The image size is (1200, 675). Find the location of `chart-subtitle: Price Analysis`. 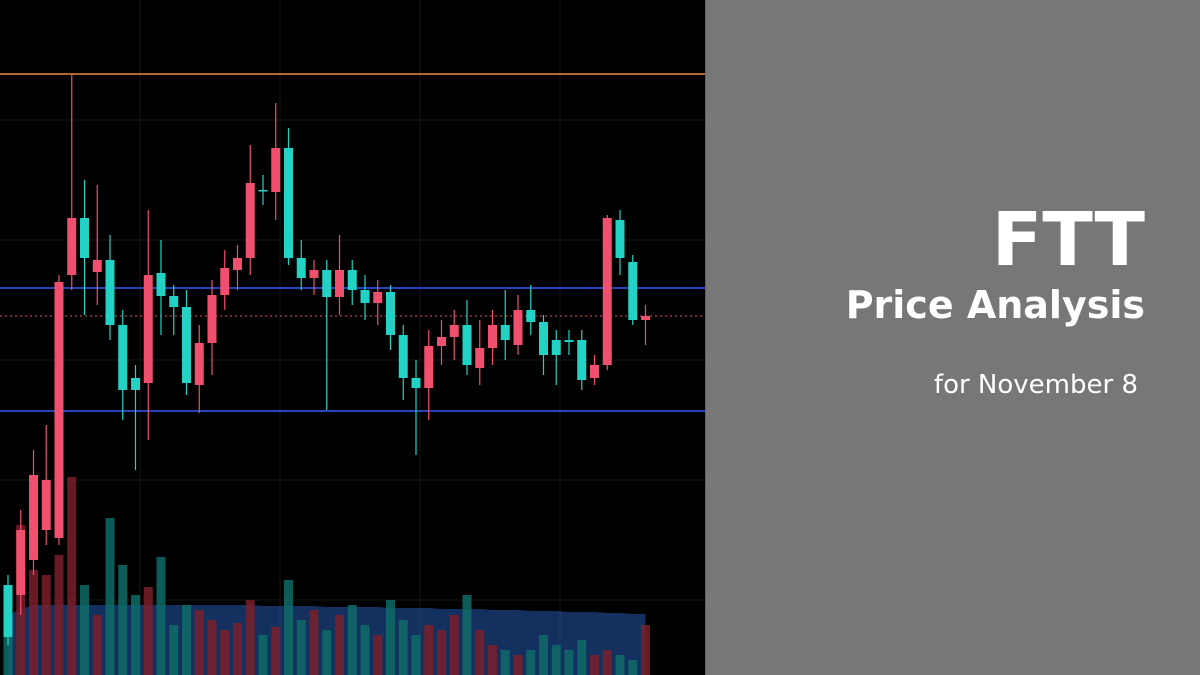

chart-subtitle: Price Analysis is located at coordinates (995, 305).